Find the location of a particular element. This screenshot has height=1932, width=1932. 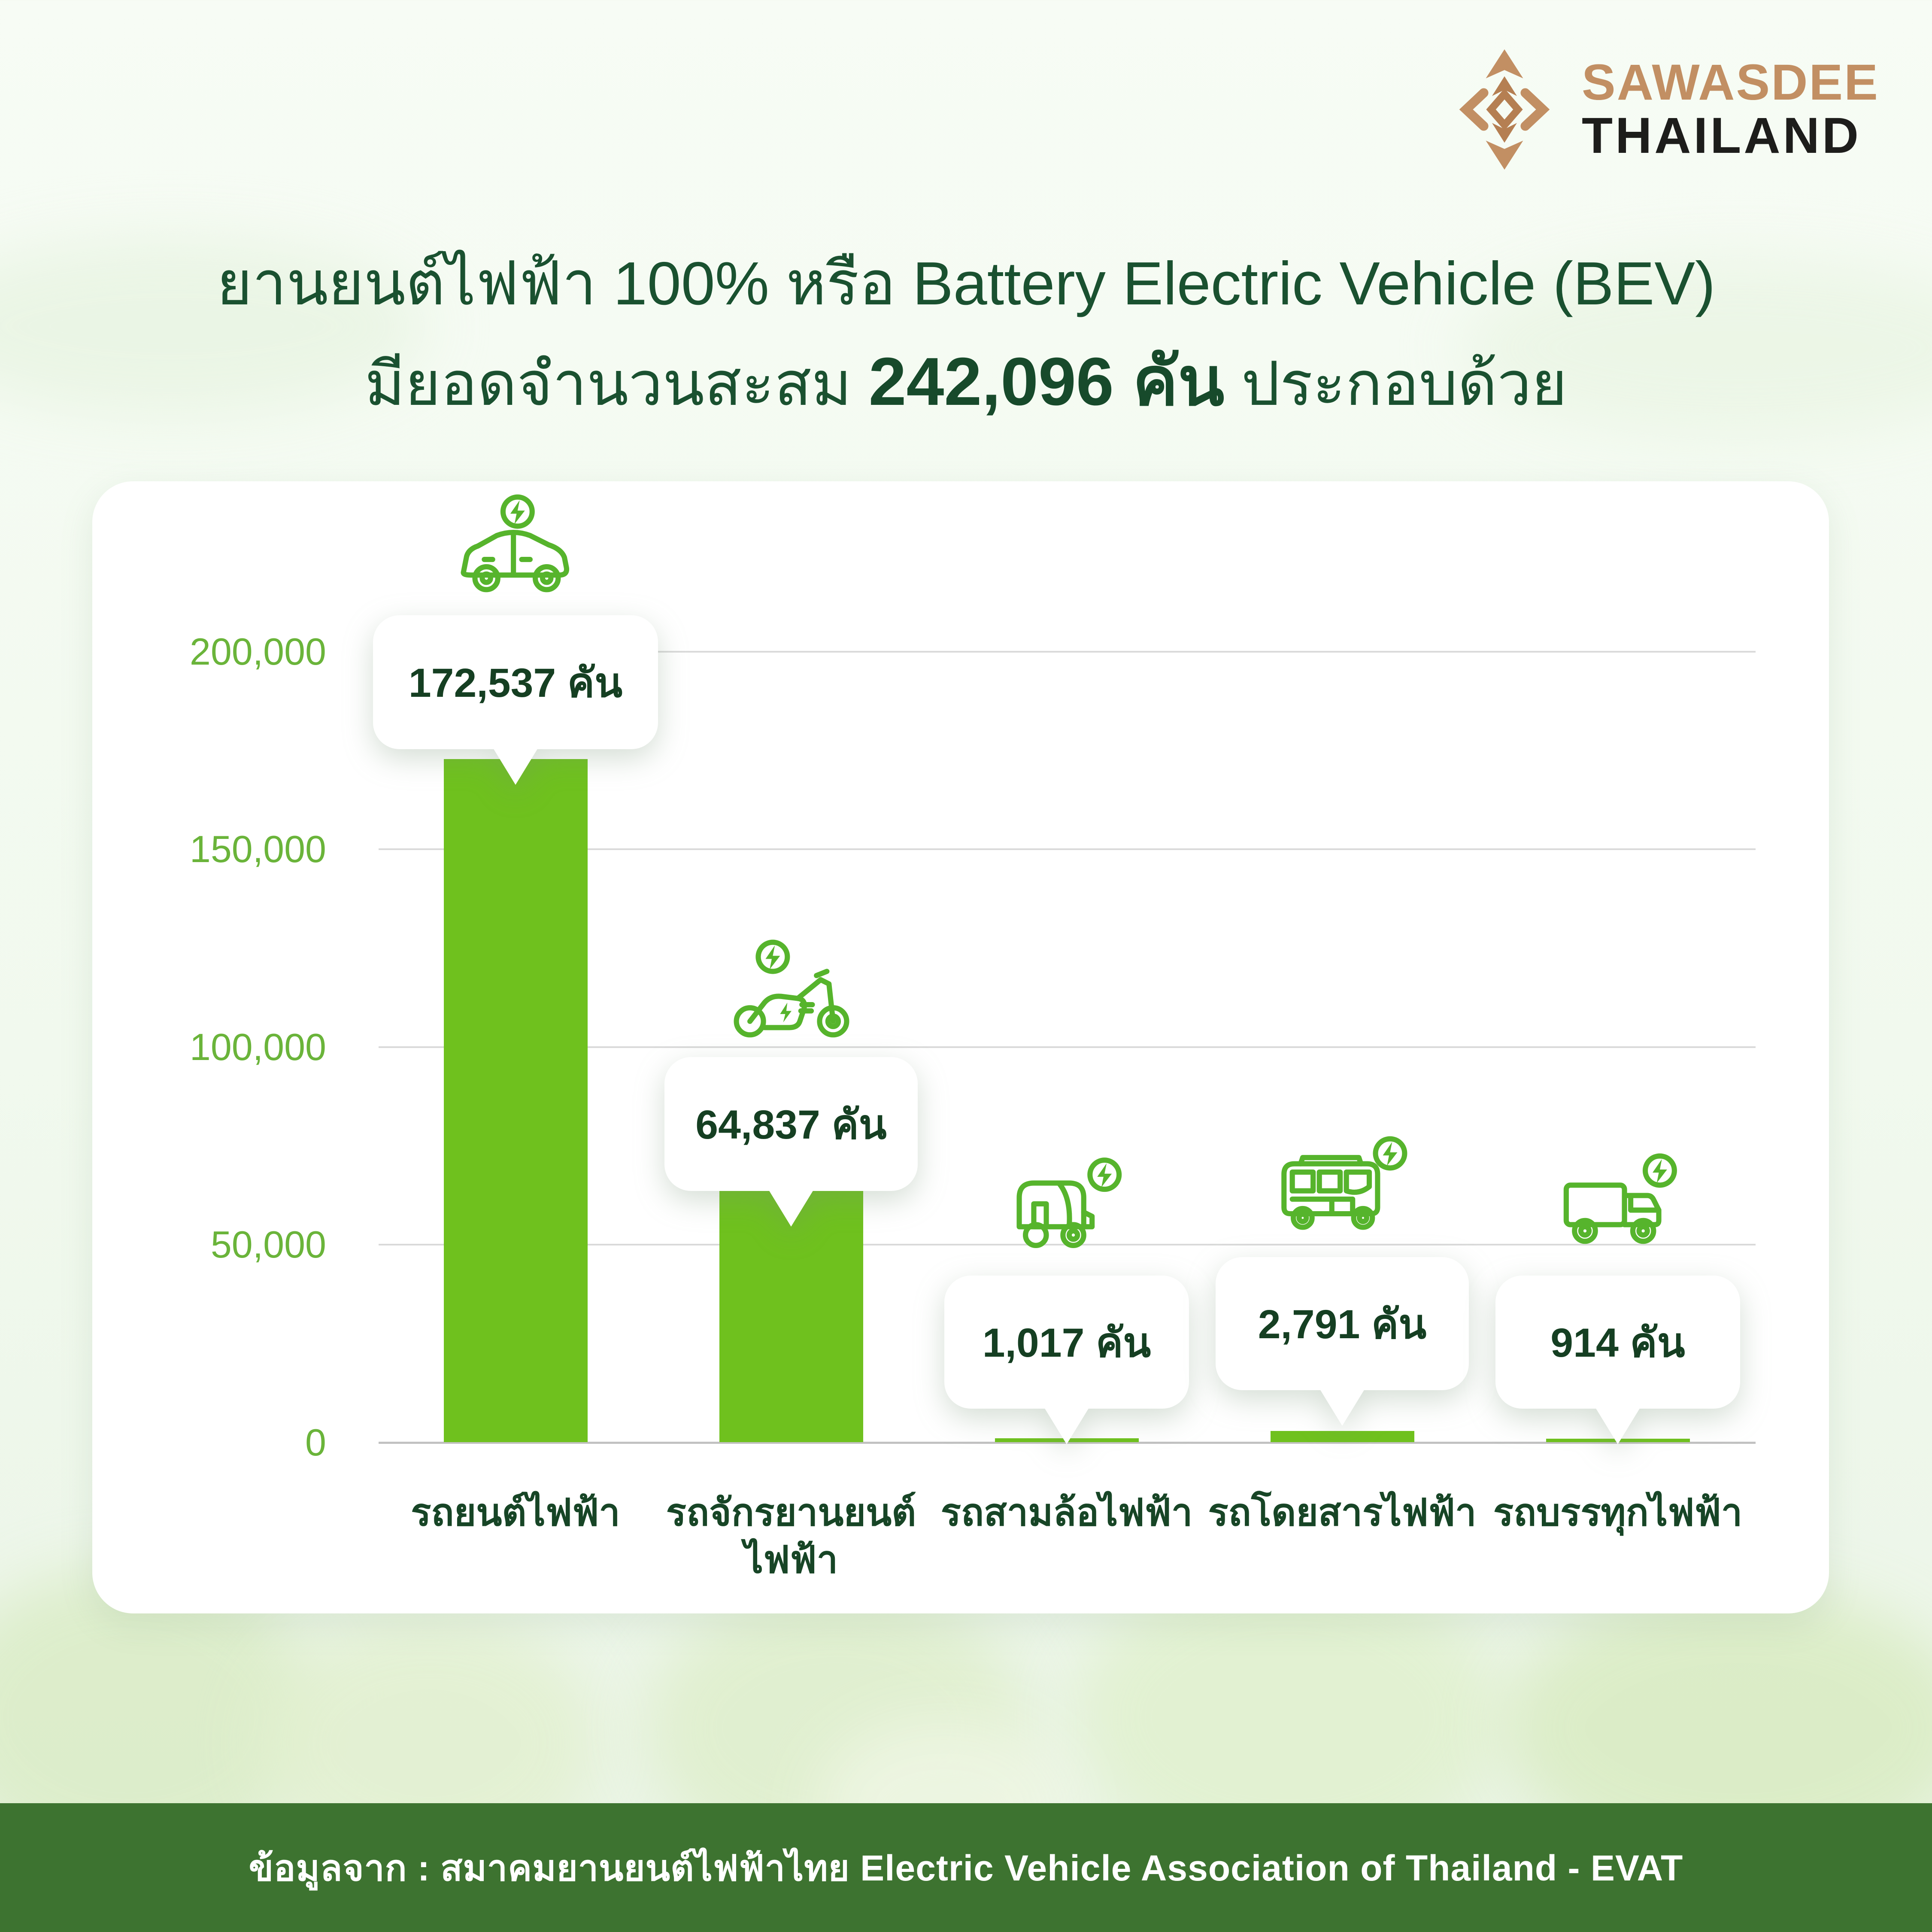

category-label-truck: รถบรรทุกไฟฟ้า is located at coordinates (1618, 1513).